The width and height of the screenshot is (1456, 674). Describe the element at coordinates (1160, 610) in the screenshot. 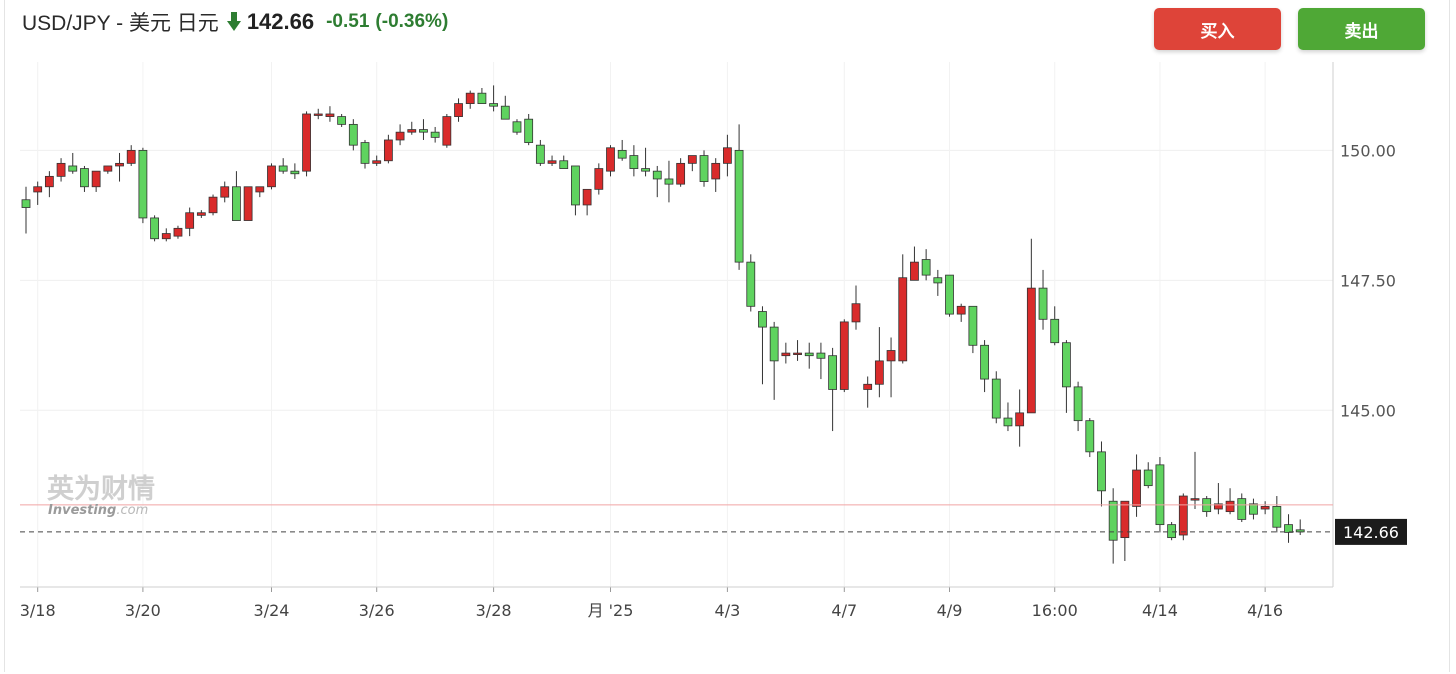

I see `x-tick-label: 4/14` at that location.